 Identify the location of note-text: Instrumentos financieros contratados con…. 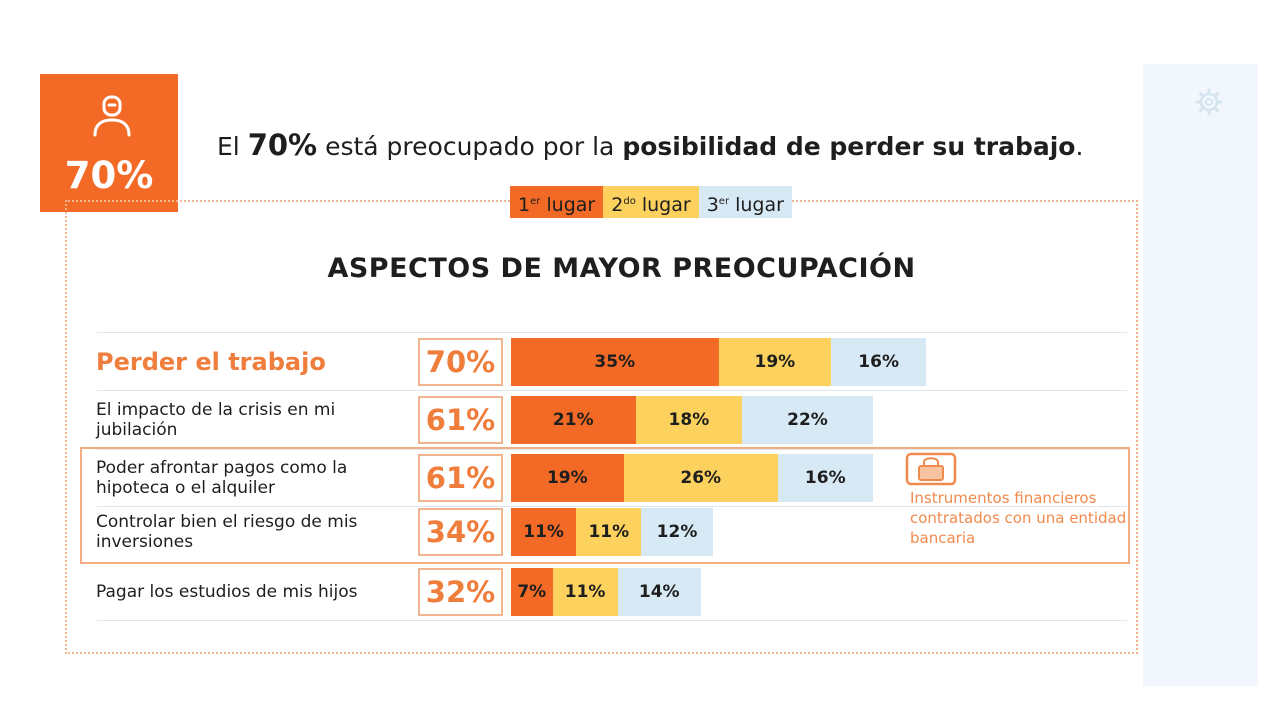
(1018, 518).